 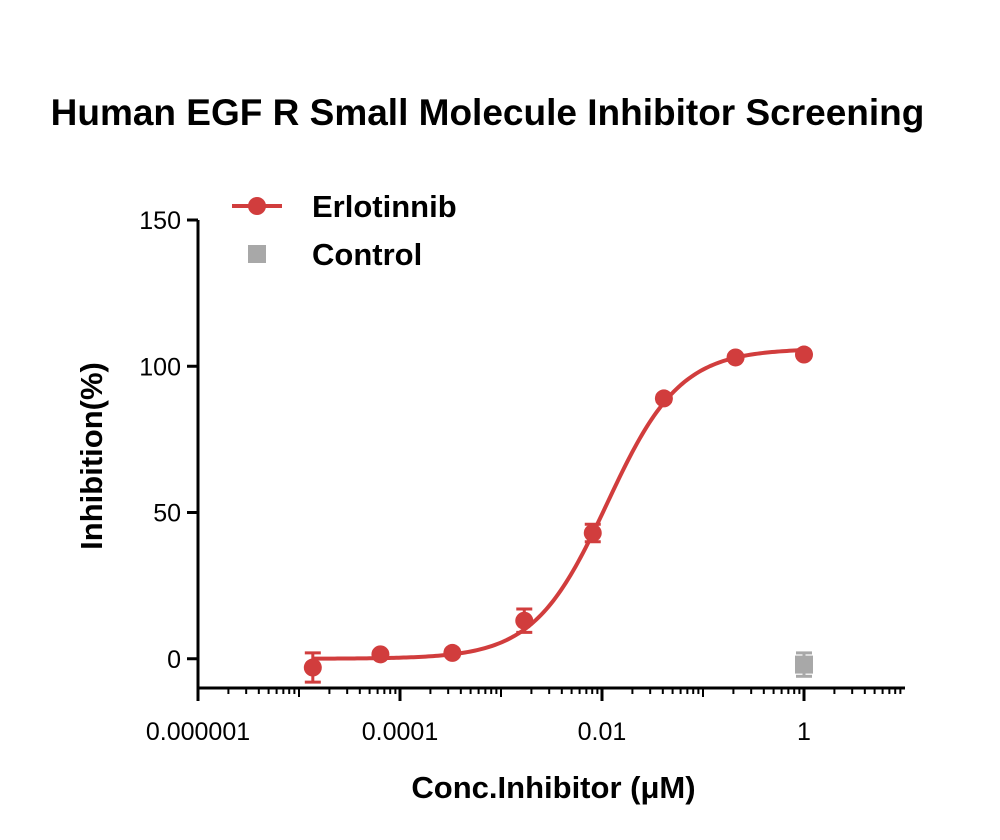 I want to click on x-tick-label: 0.01, so click(x=602, y=732).